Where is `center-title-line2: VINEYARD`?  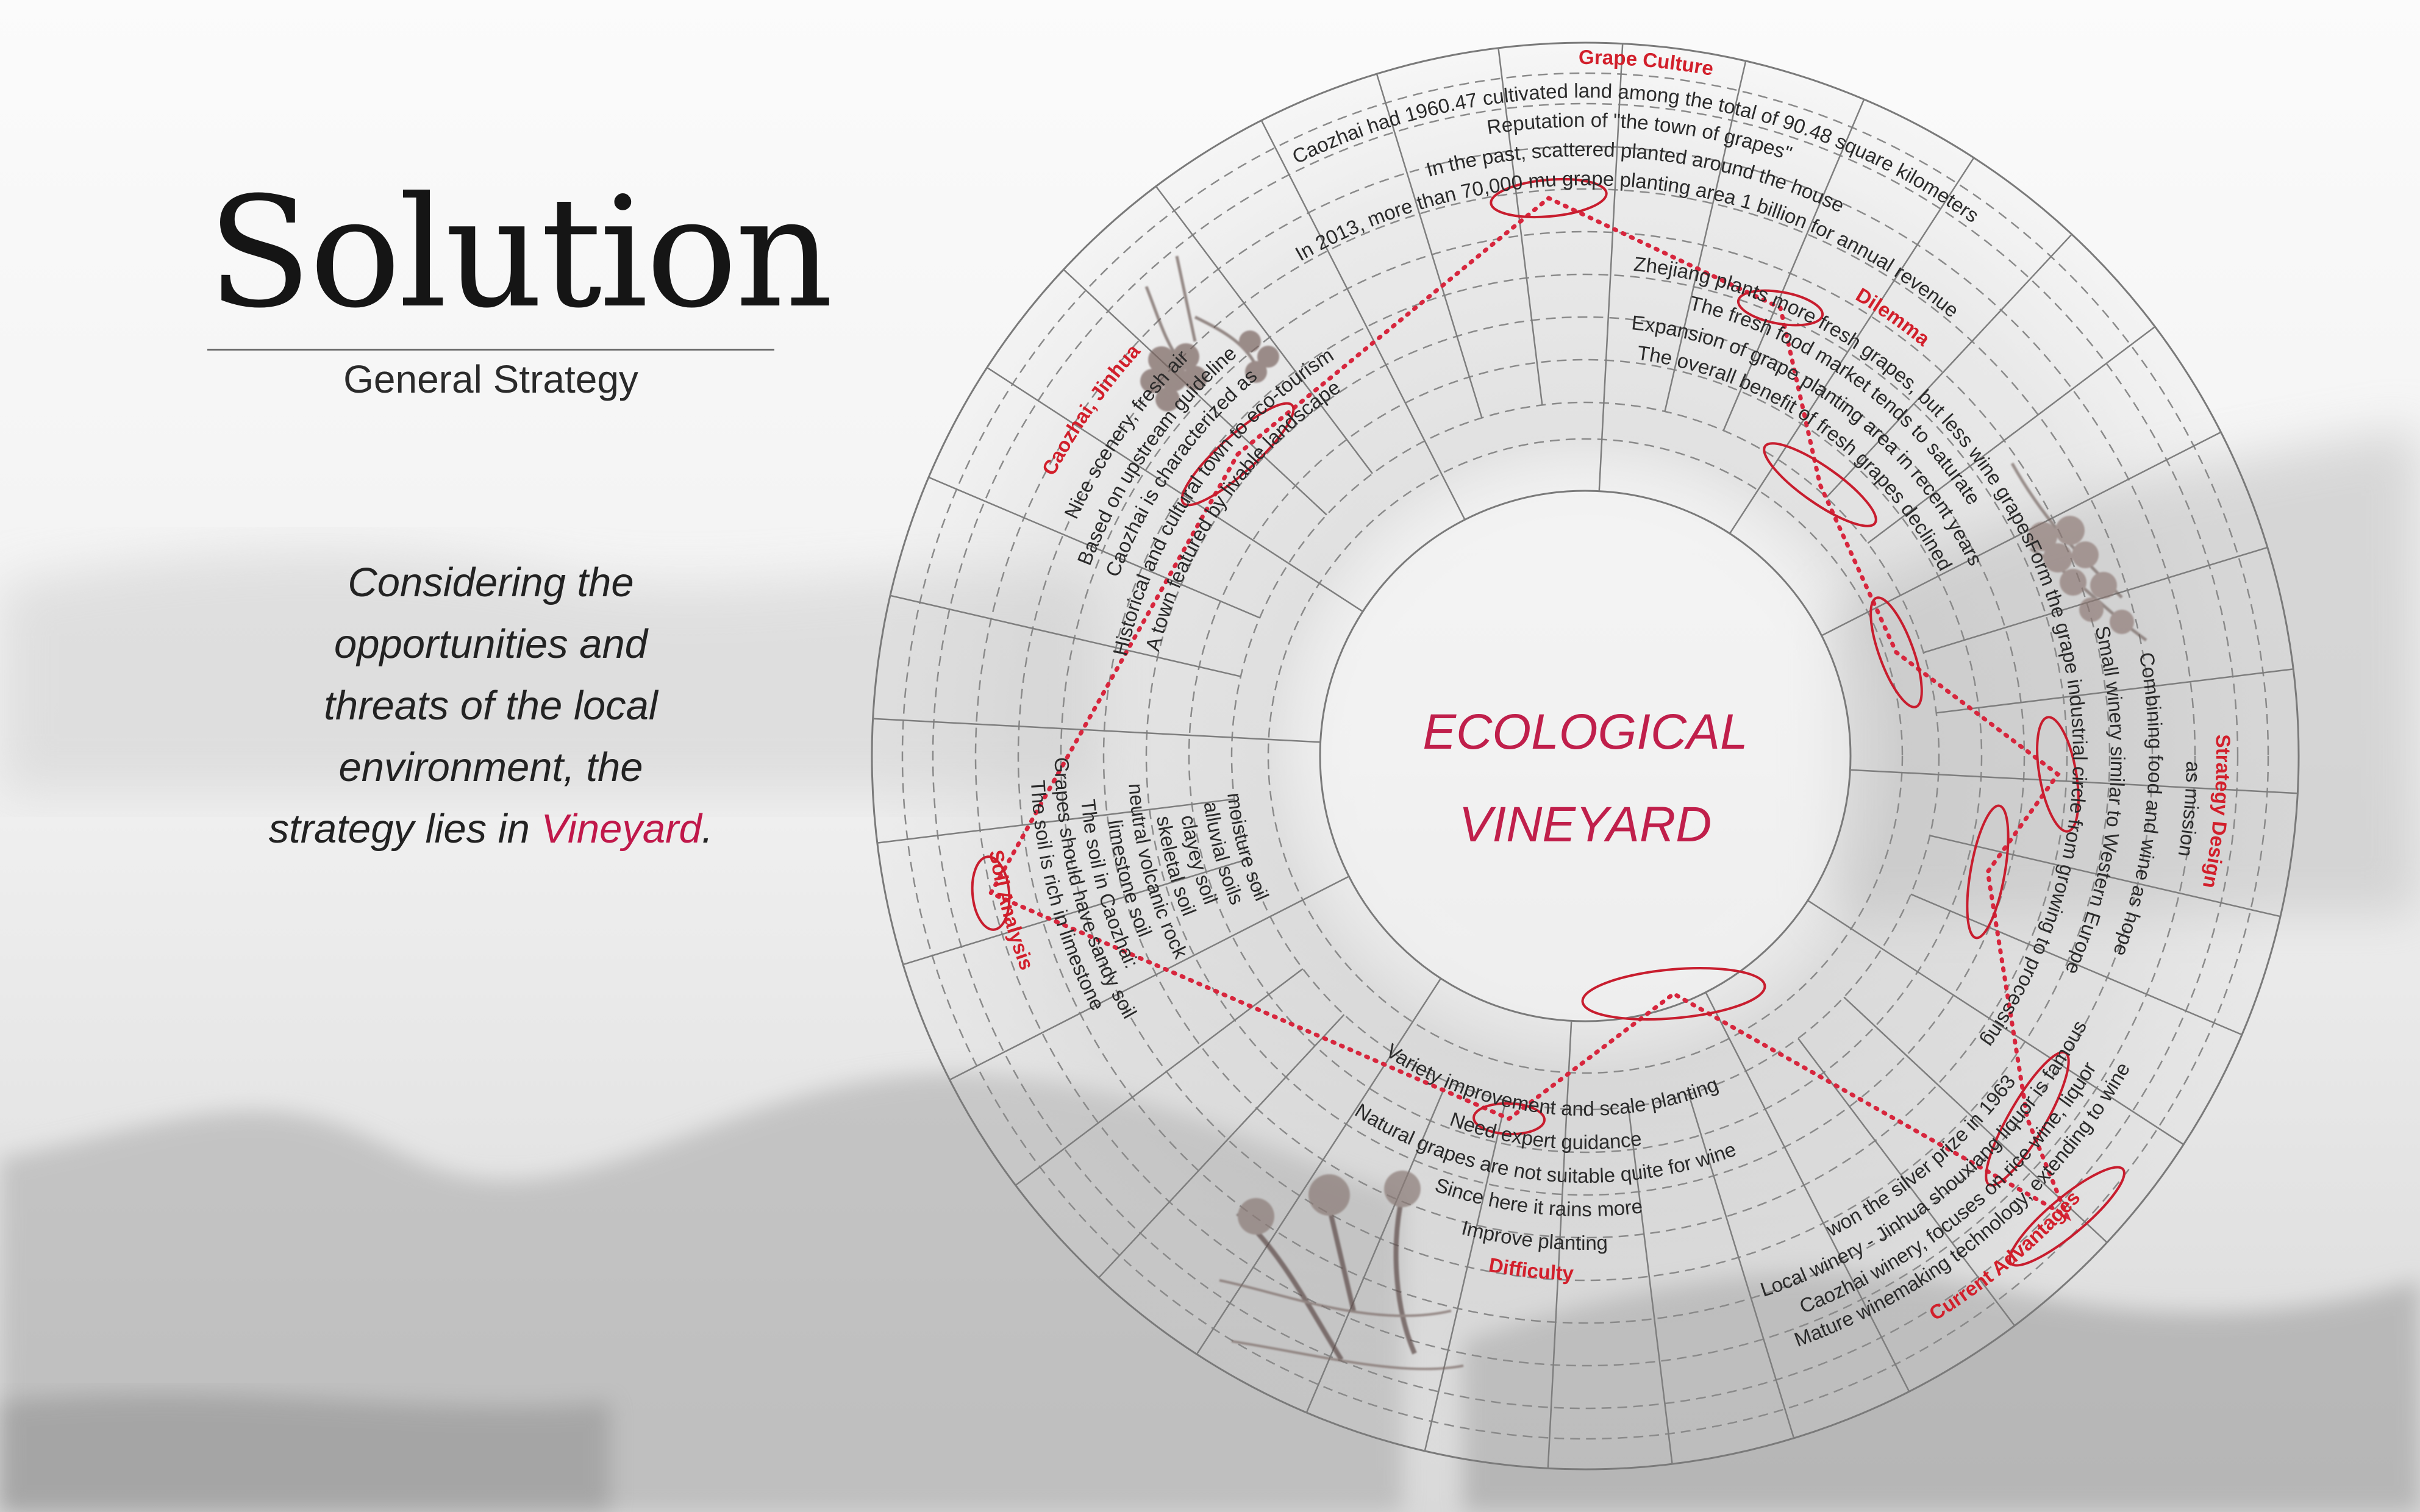
center-title-line2: VINEYARD is located at coordinates (1585, 824).